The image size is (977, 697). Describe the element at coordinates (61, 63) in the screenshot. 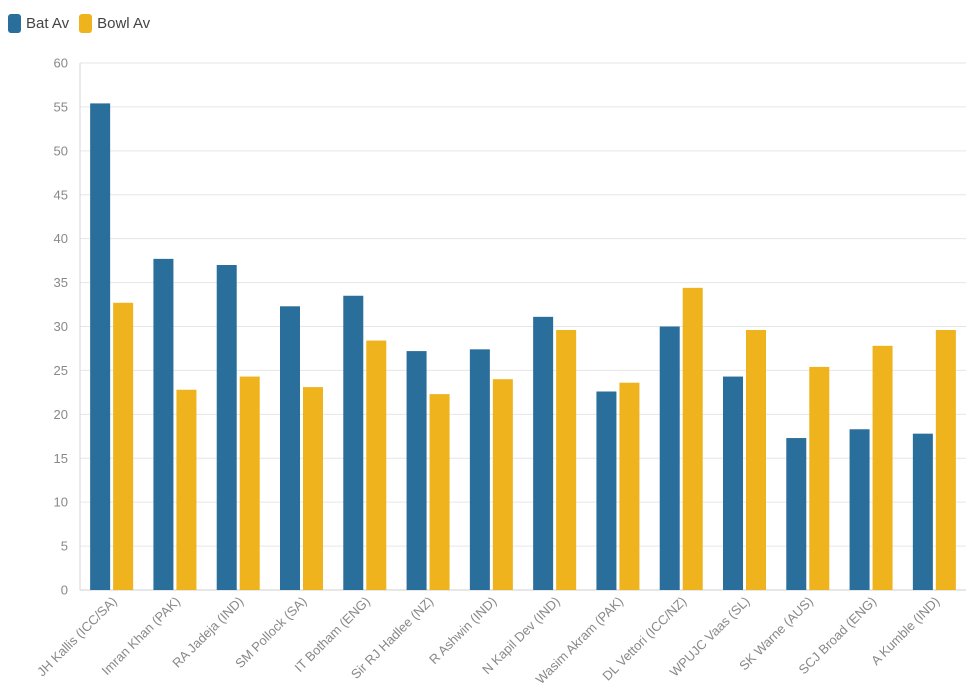

I see `y-tick-label: 60` at that location.